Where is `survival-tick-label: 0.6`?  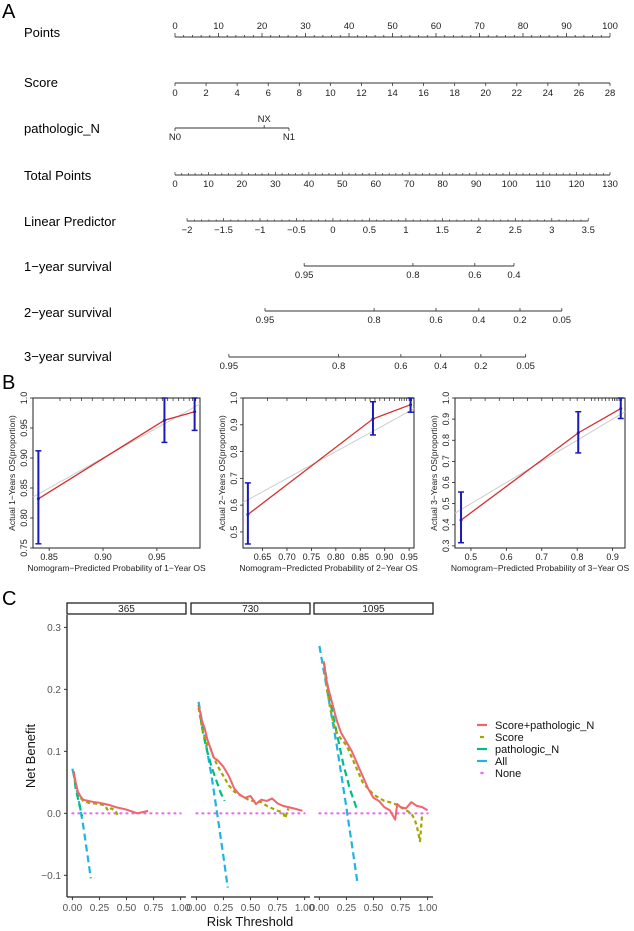 survival-tick-label: 0.6 is located at coordinates (435, 320).